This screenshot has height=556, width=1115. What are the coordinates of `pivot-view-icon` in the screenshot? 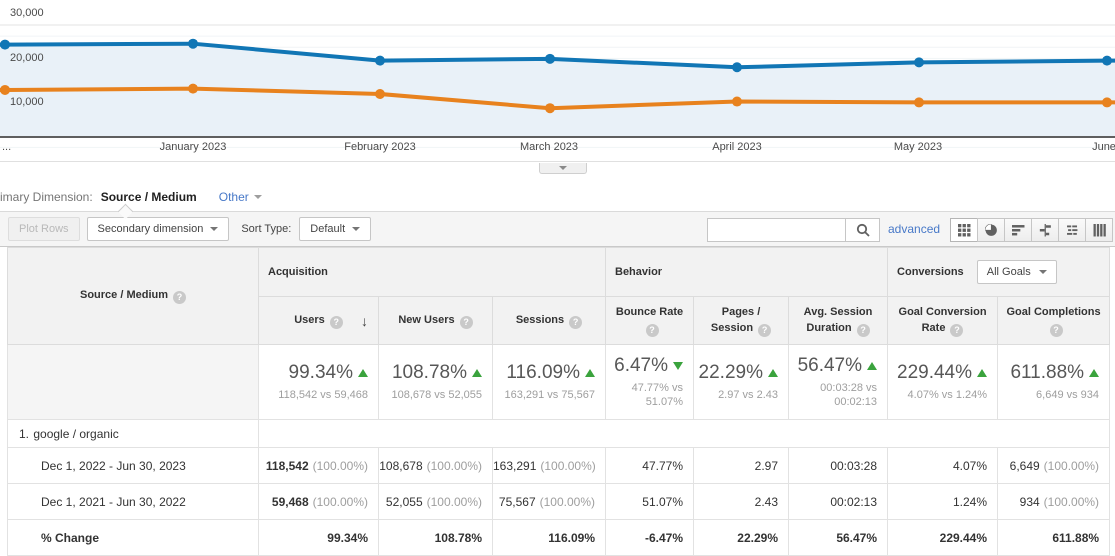 It's located at (1099, 229).